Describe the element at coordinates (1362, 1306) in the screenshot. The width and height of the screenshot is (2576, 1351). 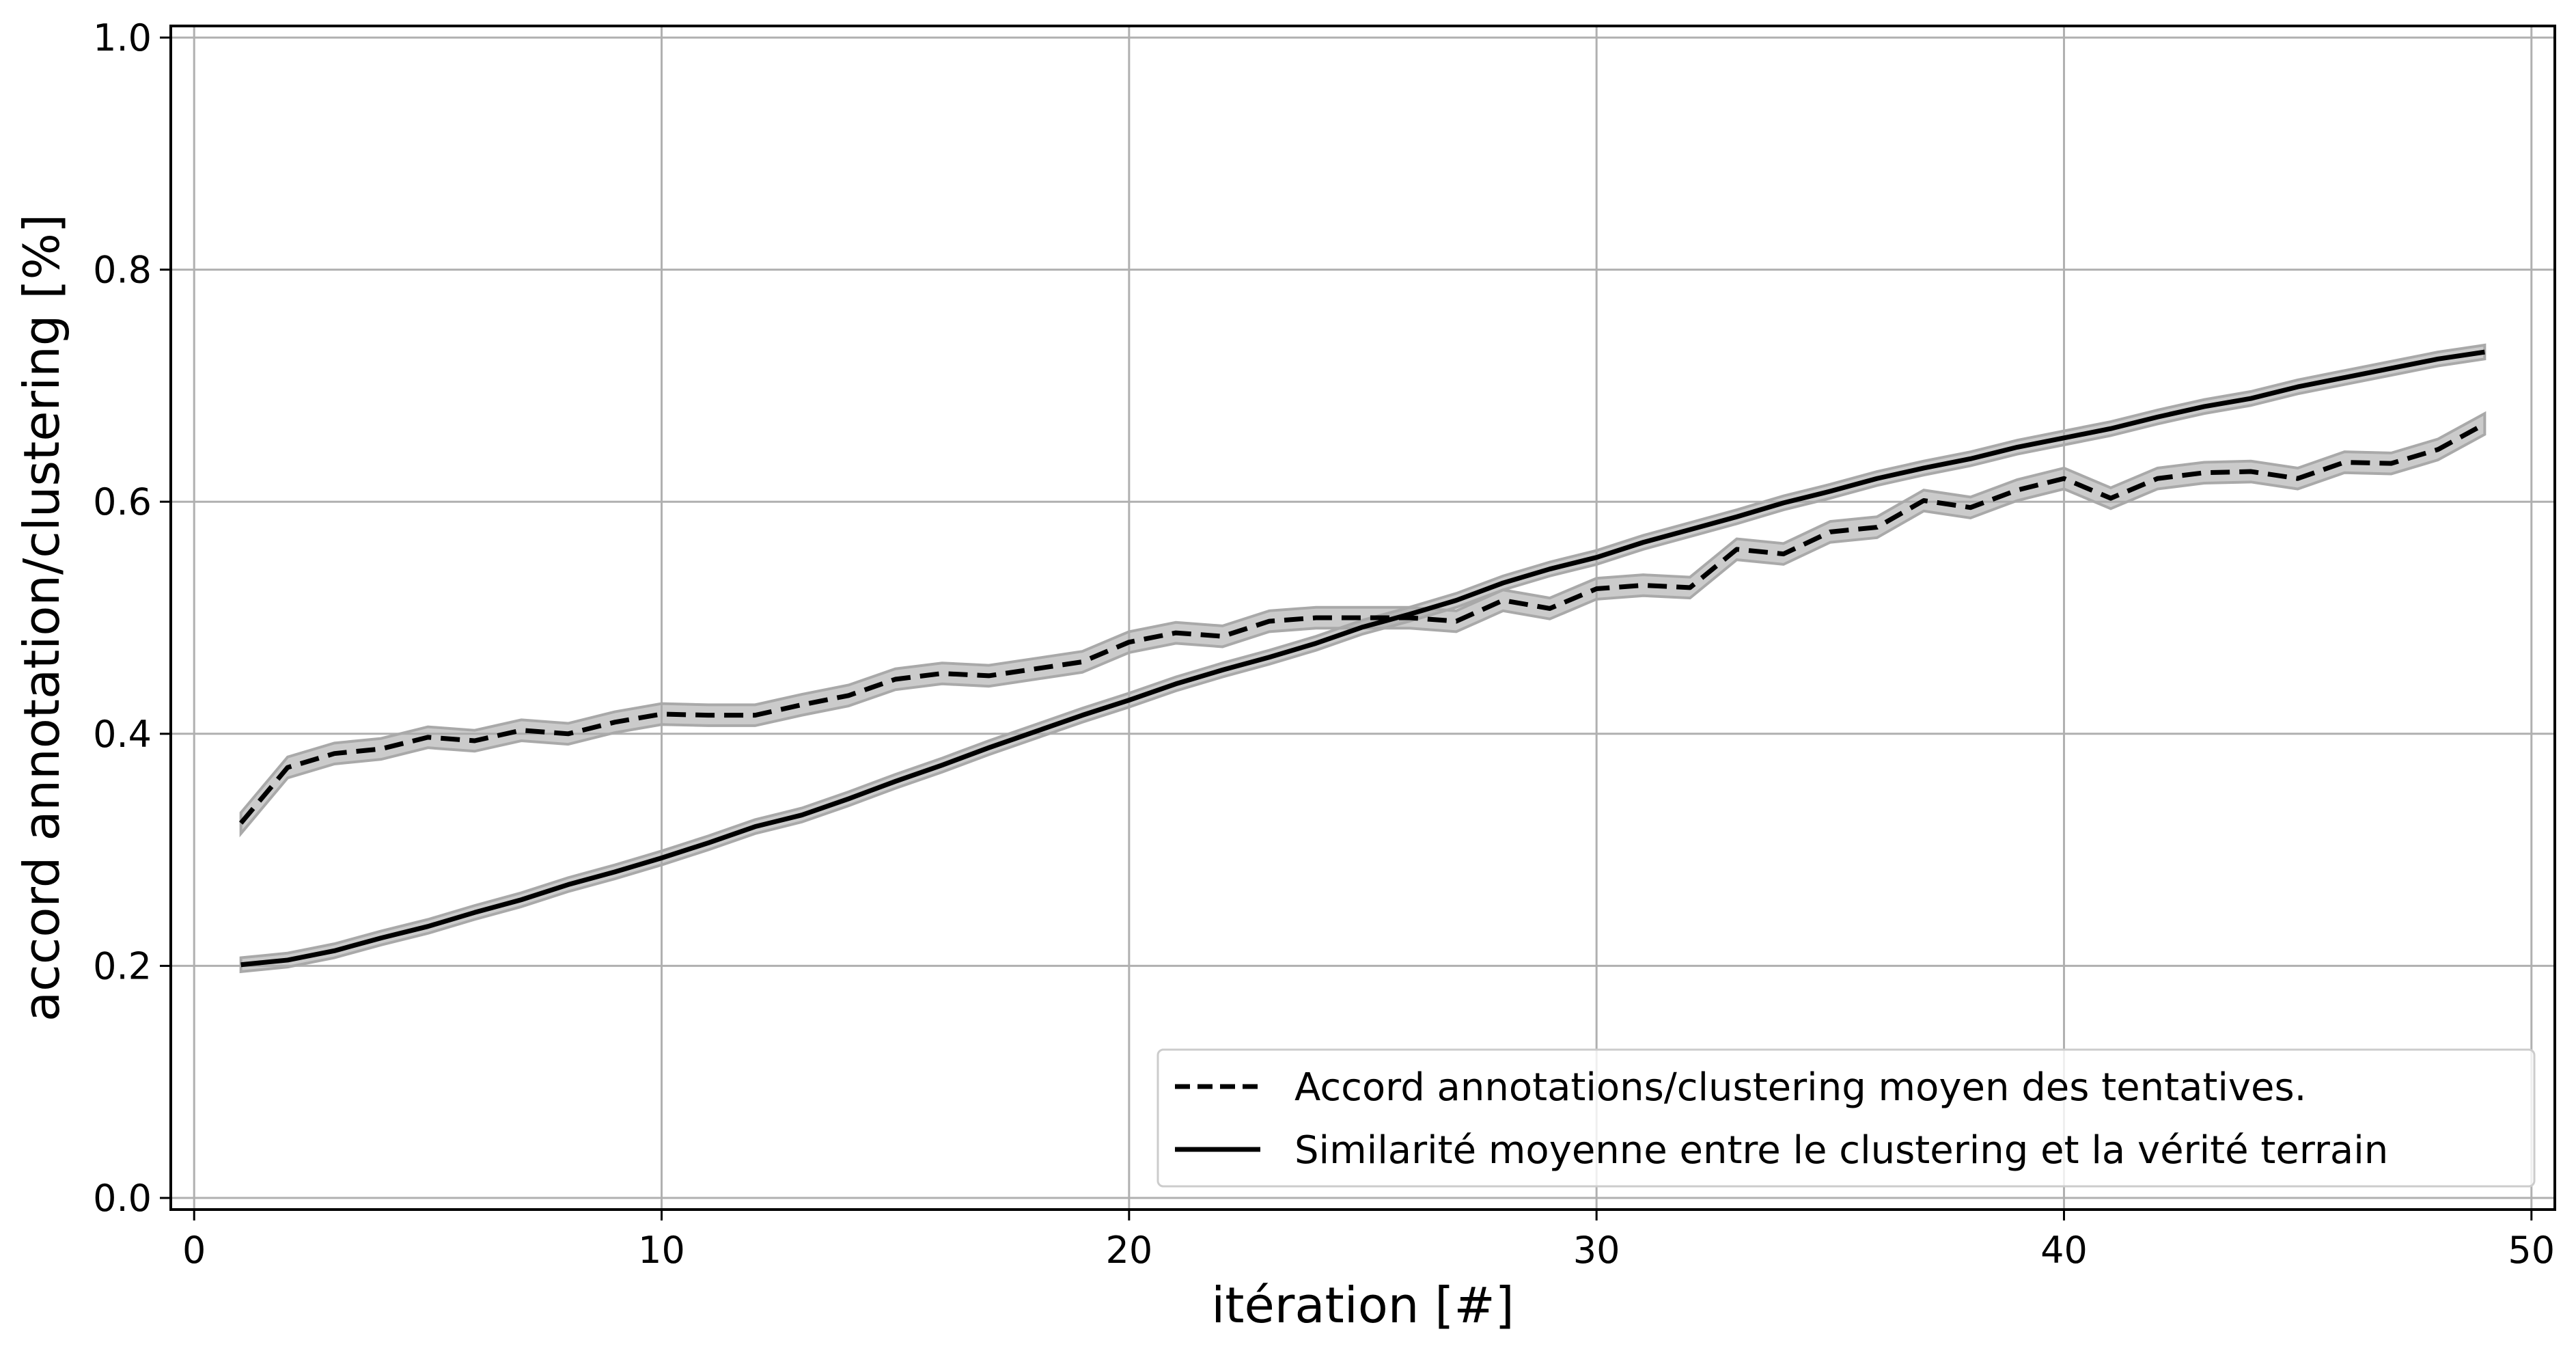
I see `x-axis-label: itération [#]` at that location.